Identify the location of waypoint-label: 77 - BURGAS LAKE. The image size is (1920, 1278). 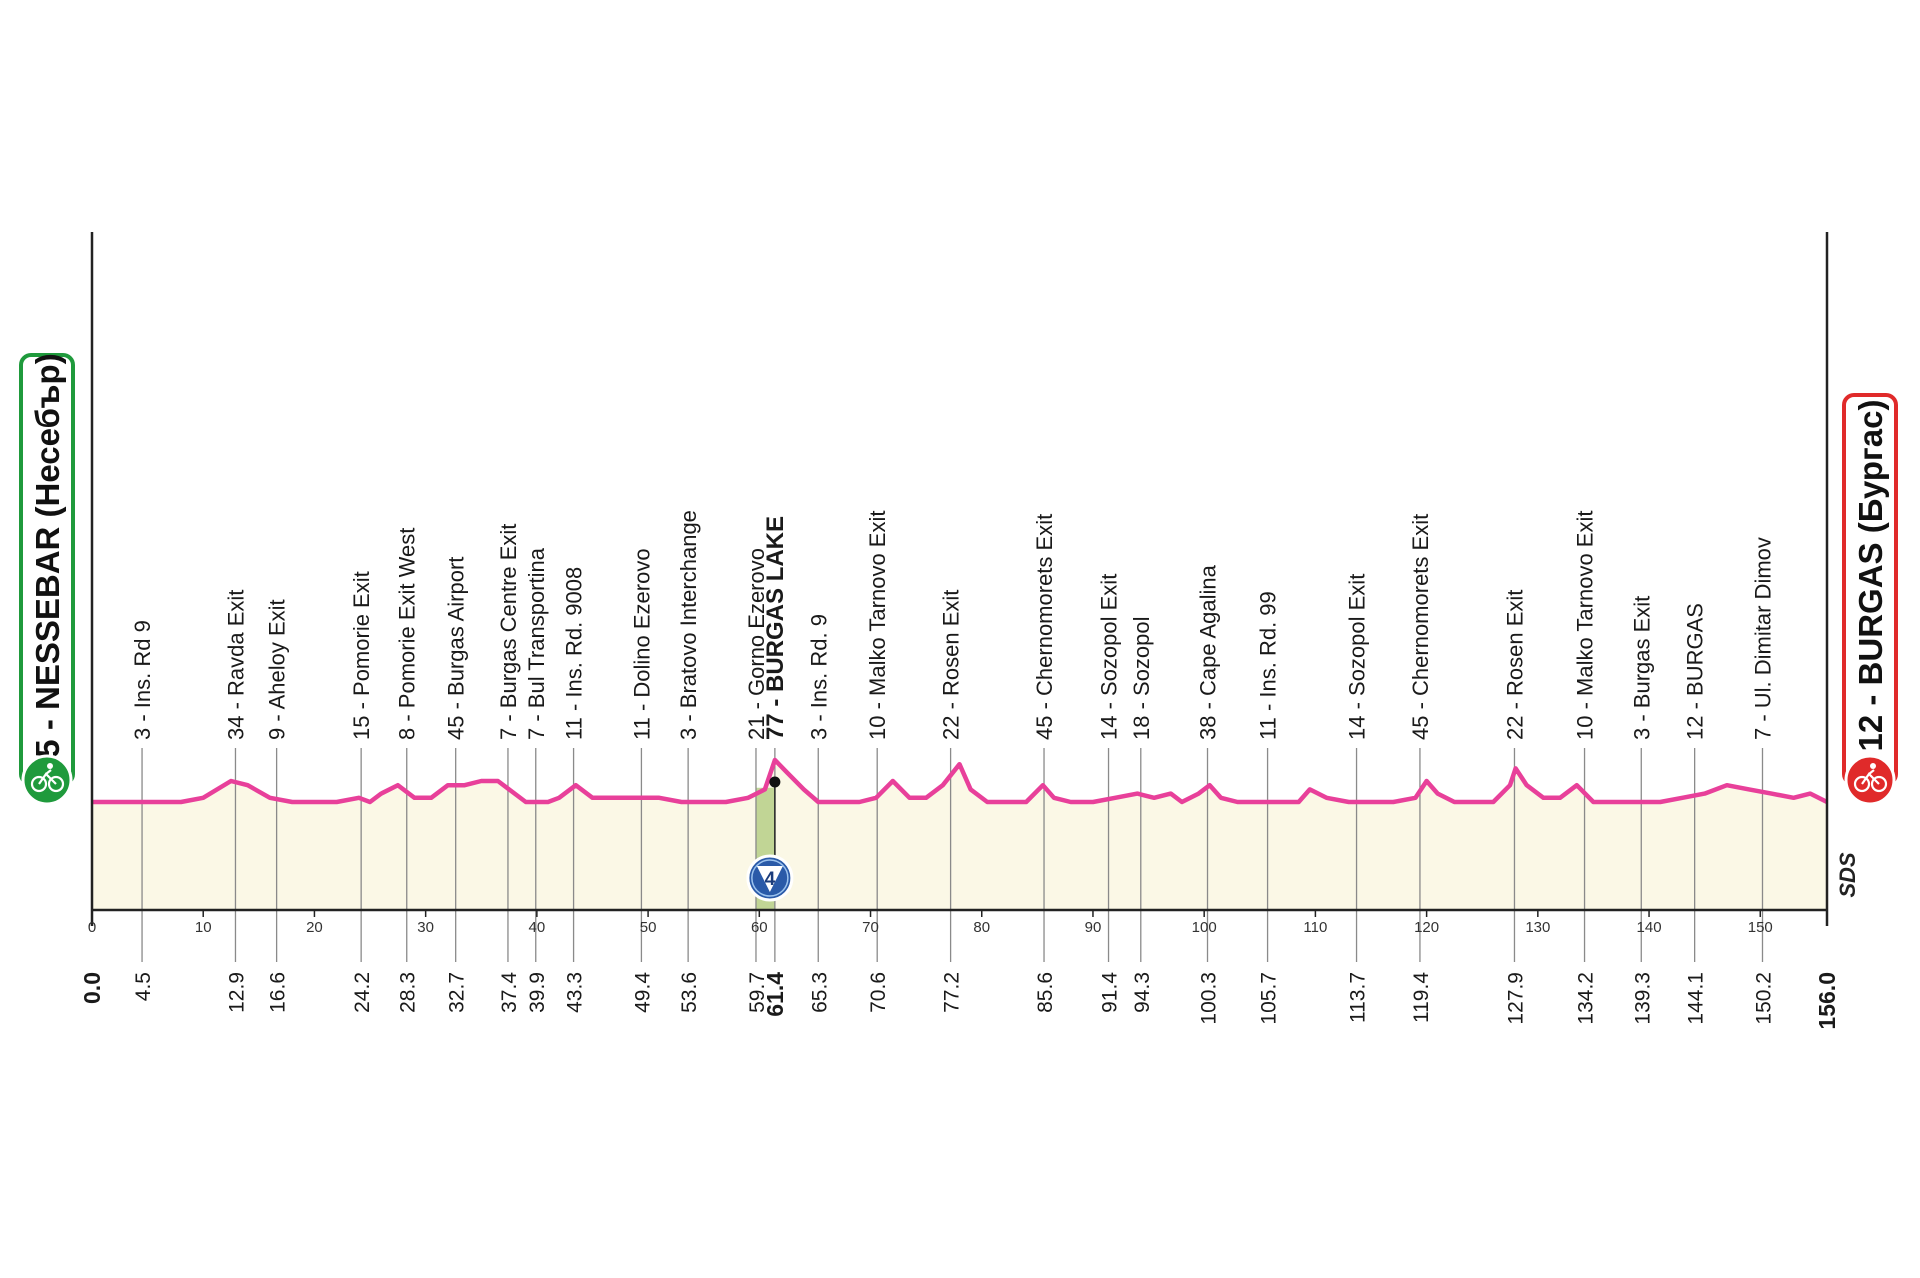
(775, 628).